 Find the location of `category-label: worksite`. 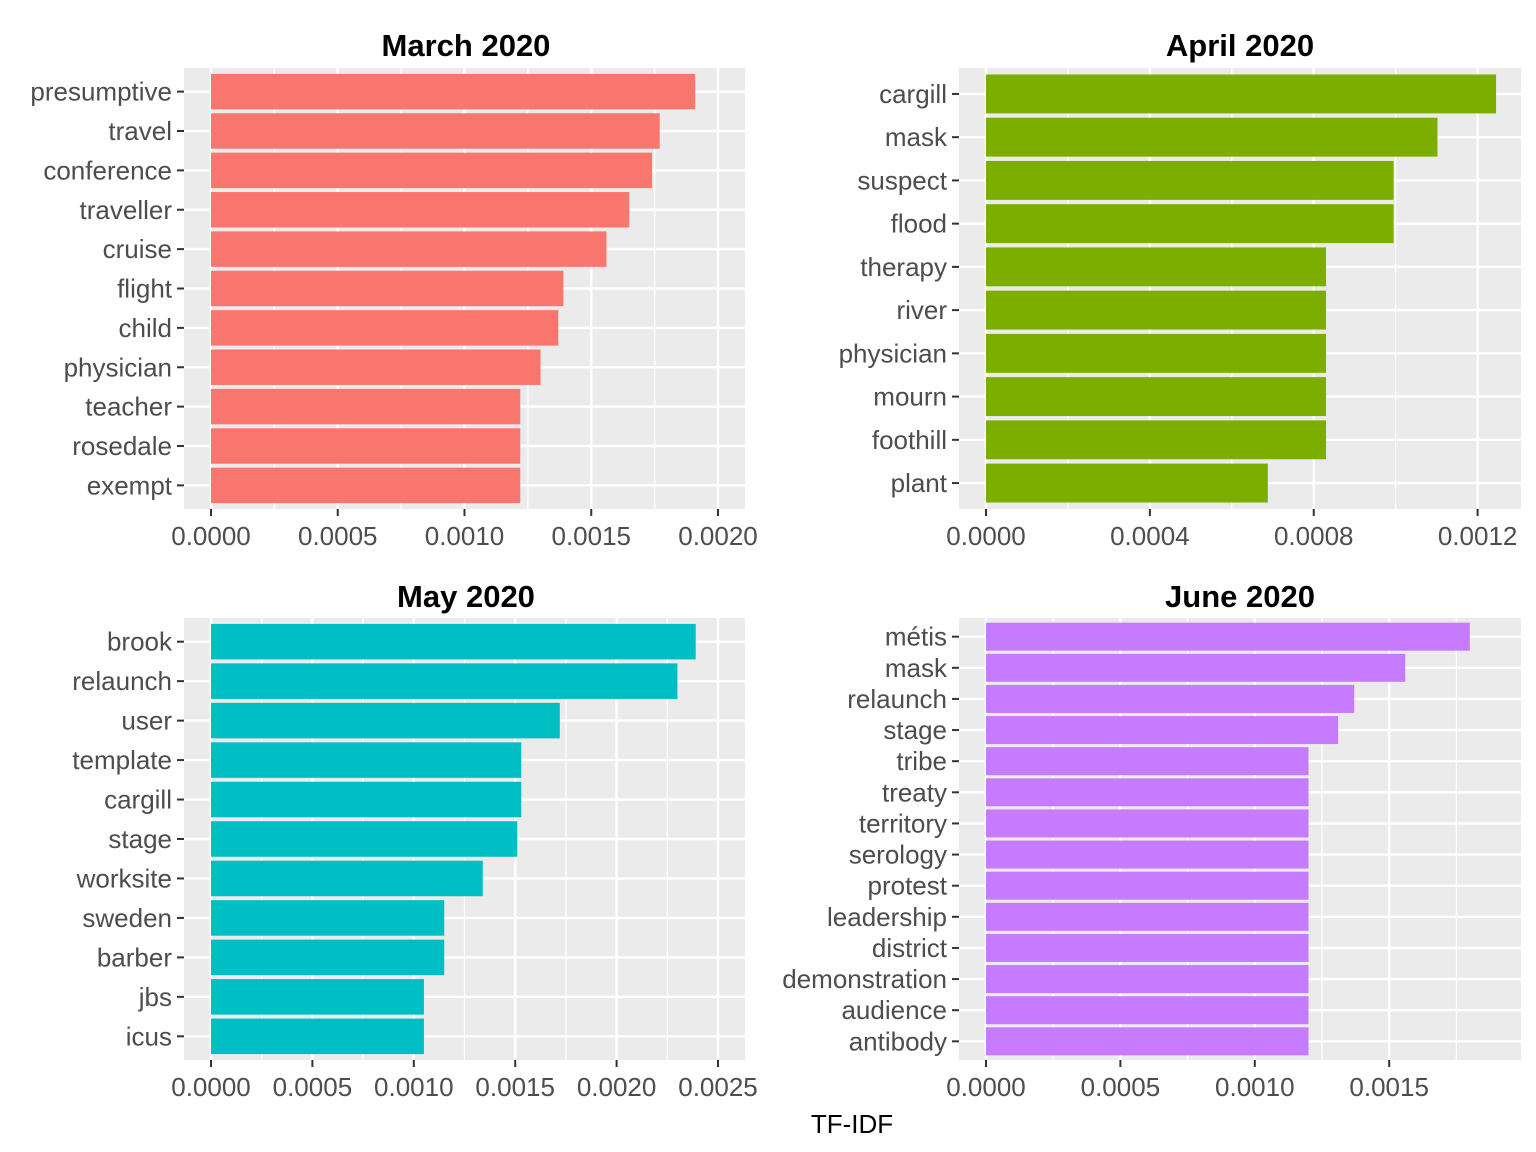

category-label: worksite is located at coordinates (124, 878).